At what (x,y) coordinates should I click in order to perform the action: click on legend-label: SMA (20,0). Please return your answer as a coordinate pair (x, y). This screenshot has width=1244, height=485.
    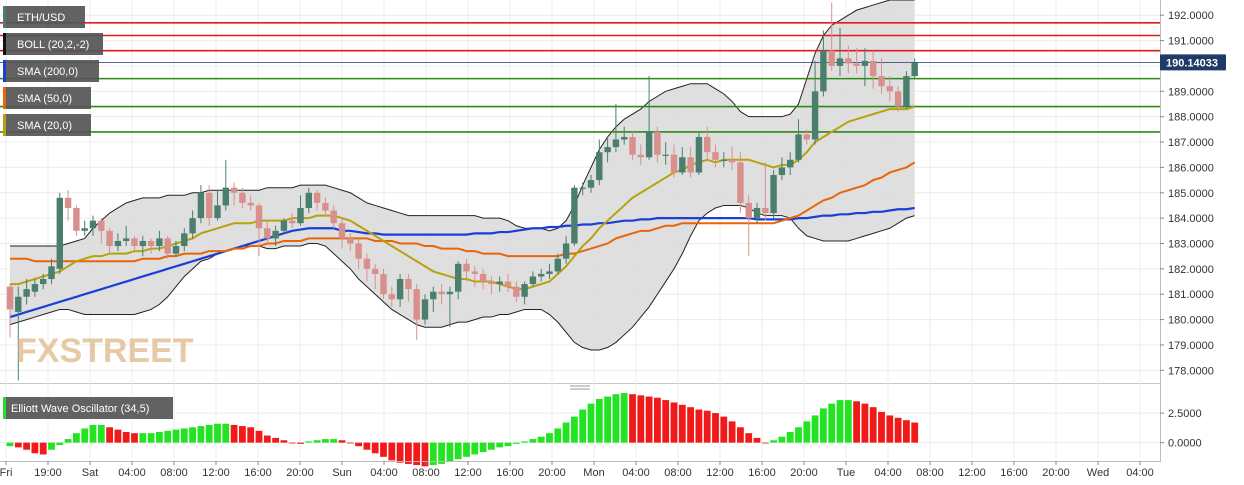
    Looking at the image, I should click on (44, 126).